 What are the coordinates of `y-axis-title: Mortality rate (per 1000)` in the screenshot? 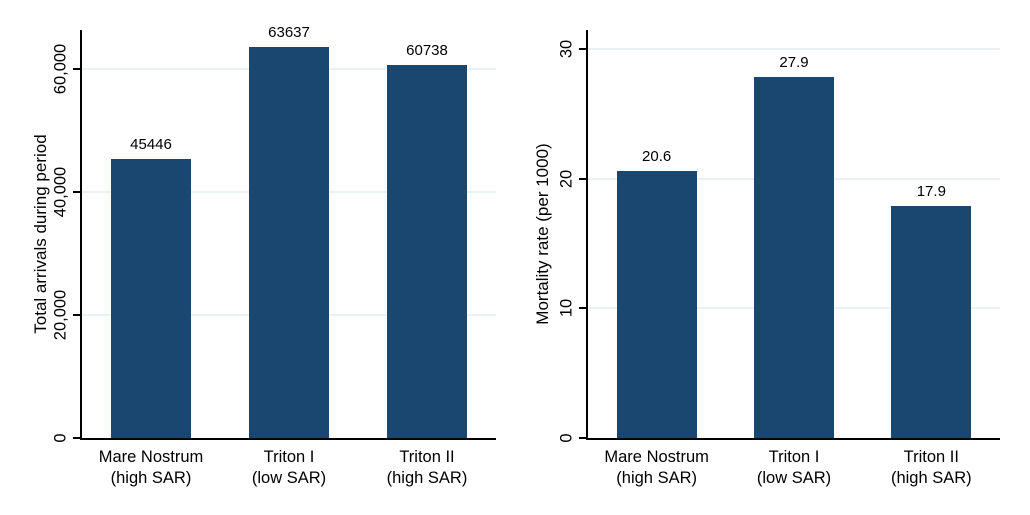 It's located at (542, 234).